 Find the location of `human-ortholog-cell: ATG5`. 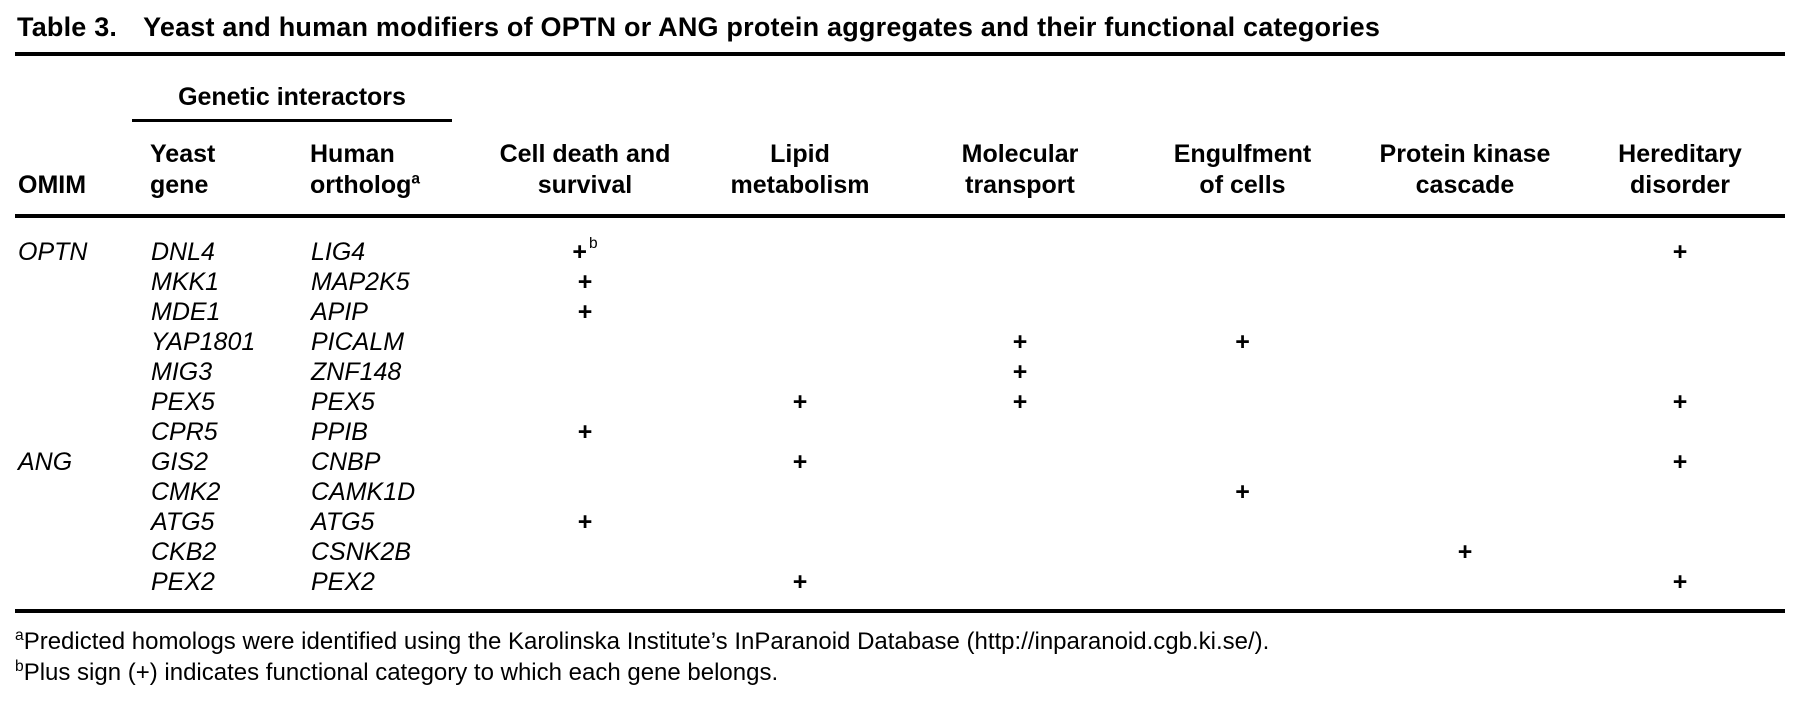

human-ortholog-cell: ATG5 is located at coordinates (343, 522).